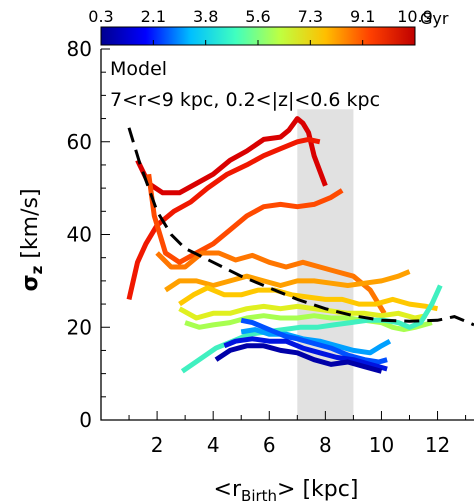  What do you see at coordinates (245, 100) in the screenshot?
I see `annotation-selection: 7<r<9 kpc, 0.2<|z|<0.6 kpc` at bounding box center [245, 100].